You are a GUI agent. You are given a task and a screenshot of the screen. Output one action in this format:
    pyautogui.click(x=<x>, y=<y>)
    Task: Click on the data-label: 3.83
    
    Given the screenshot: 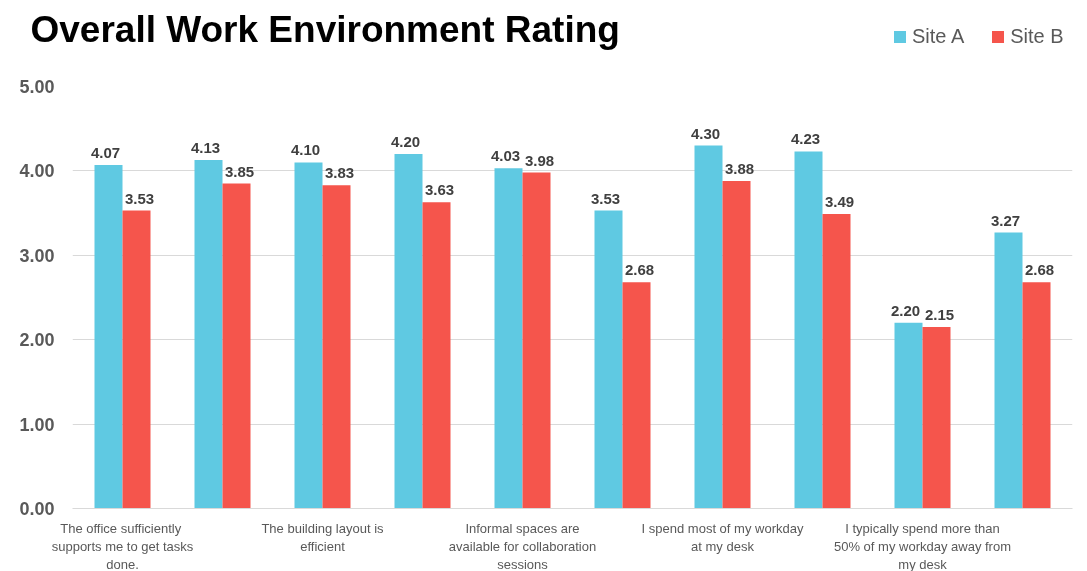 What is the action you would take?
    pyautogui.click(x=339, y=173)
    